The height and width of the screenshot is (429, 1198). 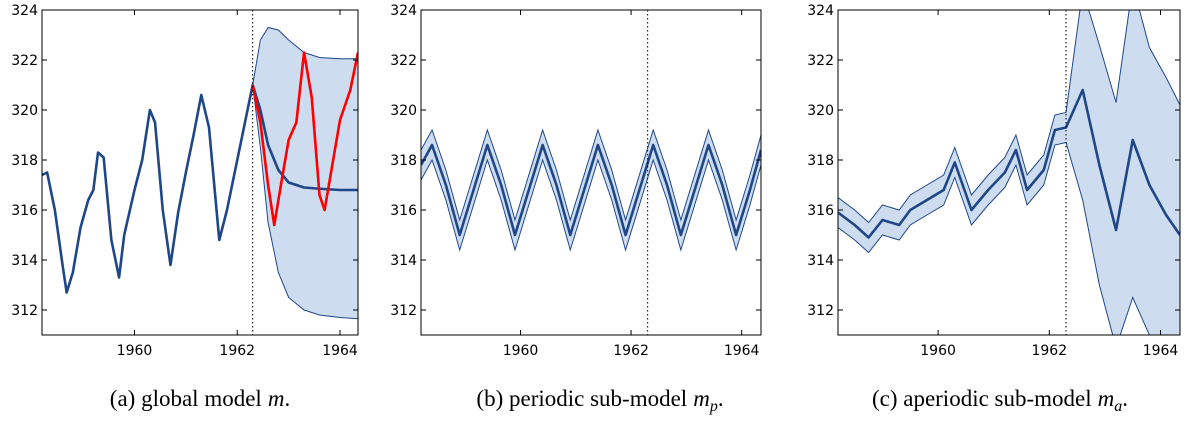 I want to click on caption: (b) periodic sub-model mp., so click(x=599, y=400).